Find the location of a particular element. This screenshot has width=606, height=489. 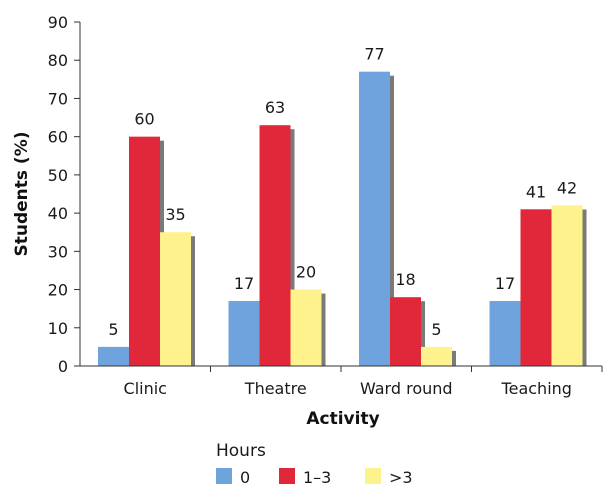

data-label: 20 is located at coordinates (306, 272).